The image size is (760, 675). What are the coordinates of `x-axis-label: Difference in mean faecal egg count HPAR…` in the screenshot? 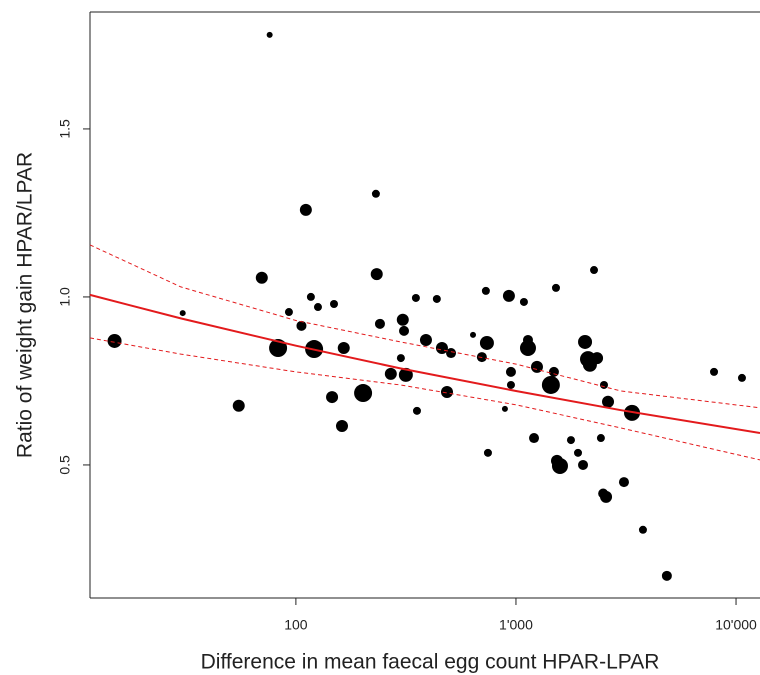 It's located at (430, 662).